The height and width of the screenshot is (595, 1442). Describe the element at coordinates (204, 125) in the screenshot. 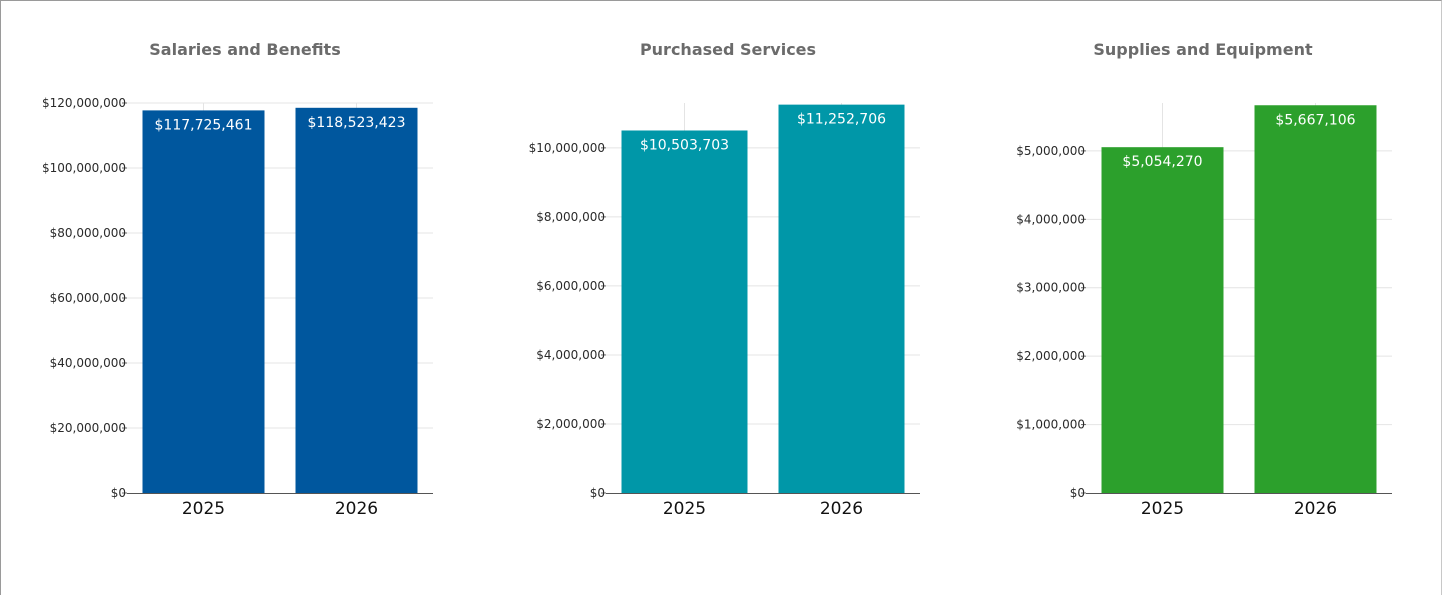

I see `data-label-2025: $117,725,461` at that location.